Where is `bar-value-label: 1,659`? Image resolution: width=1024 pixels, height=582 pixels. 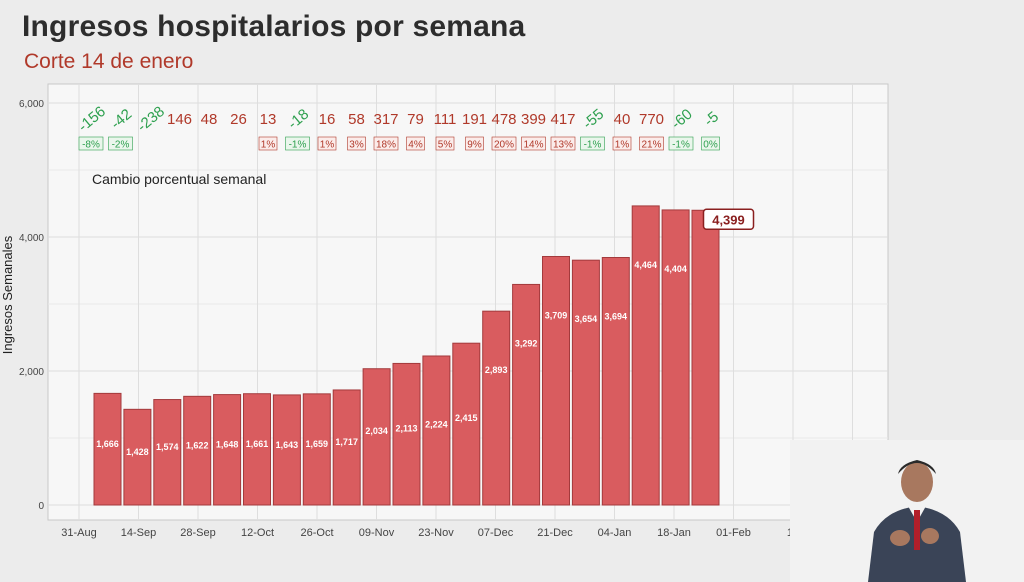
bar-value-label: 1,659 is located at coordinates (317, 444).